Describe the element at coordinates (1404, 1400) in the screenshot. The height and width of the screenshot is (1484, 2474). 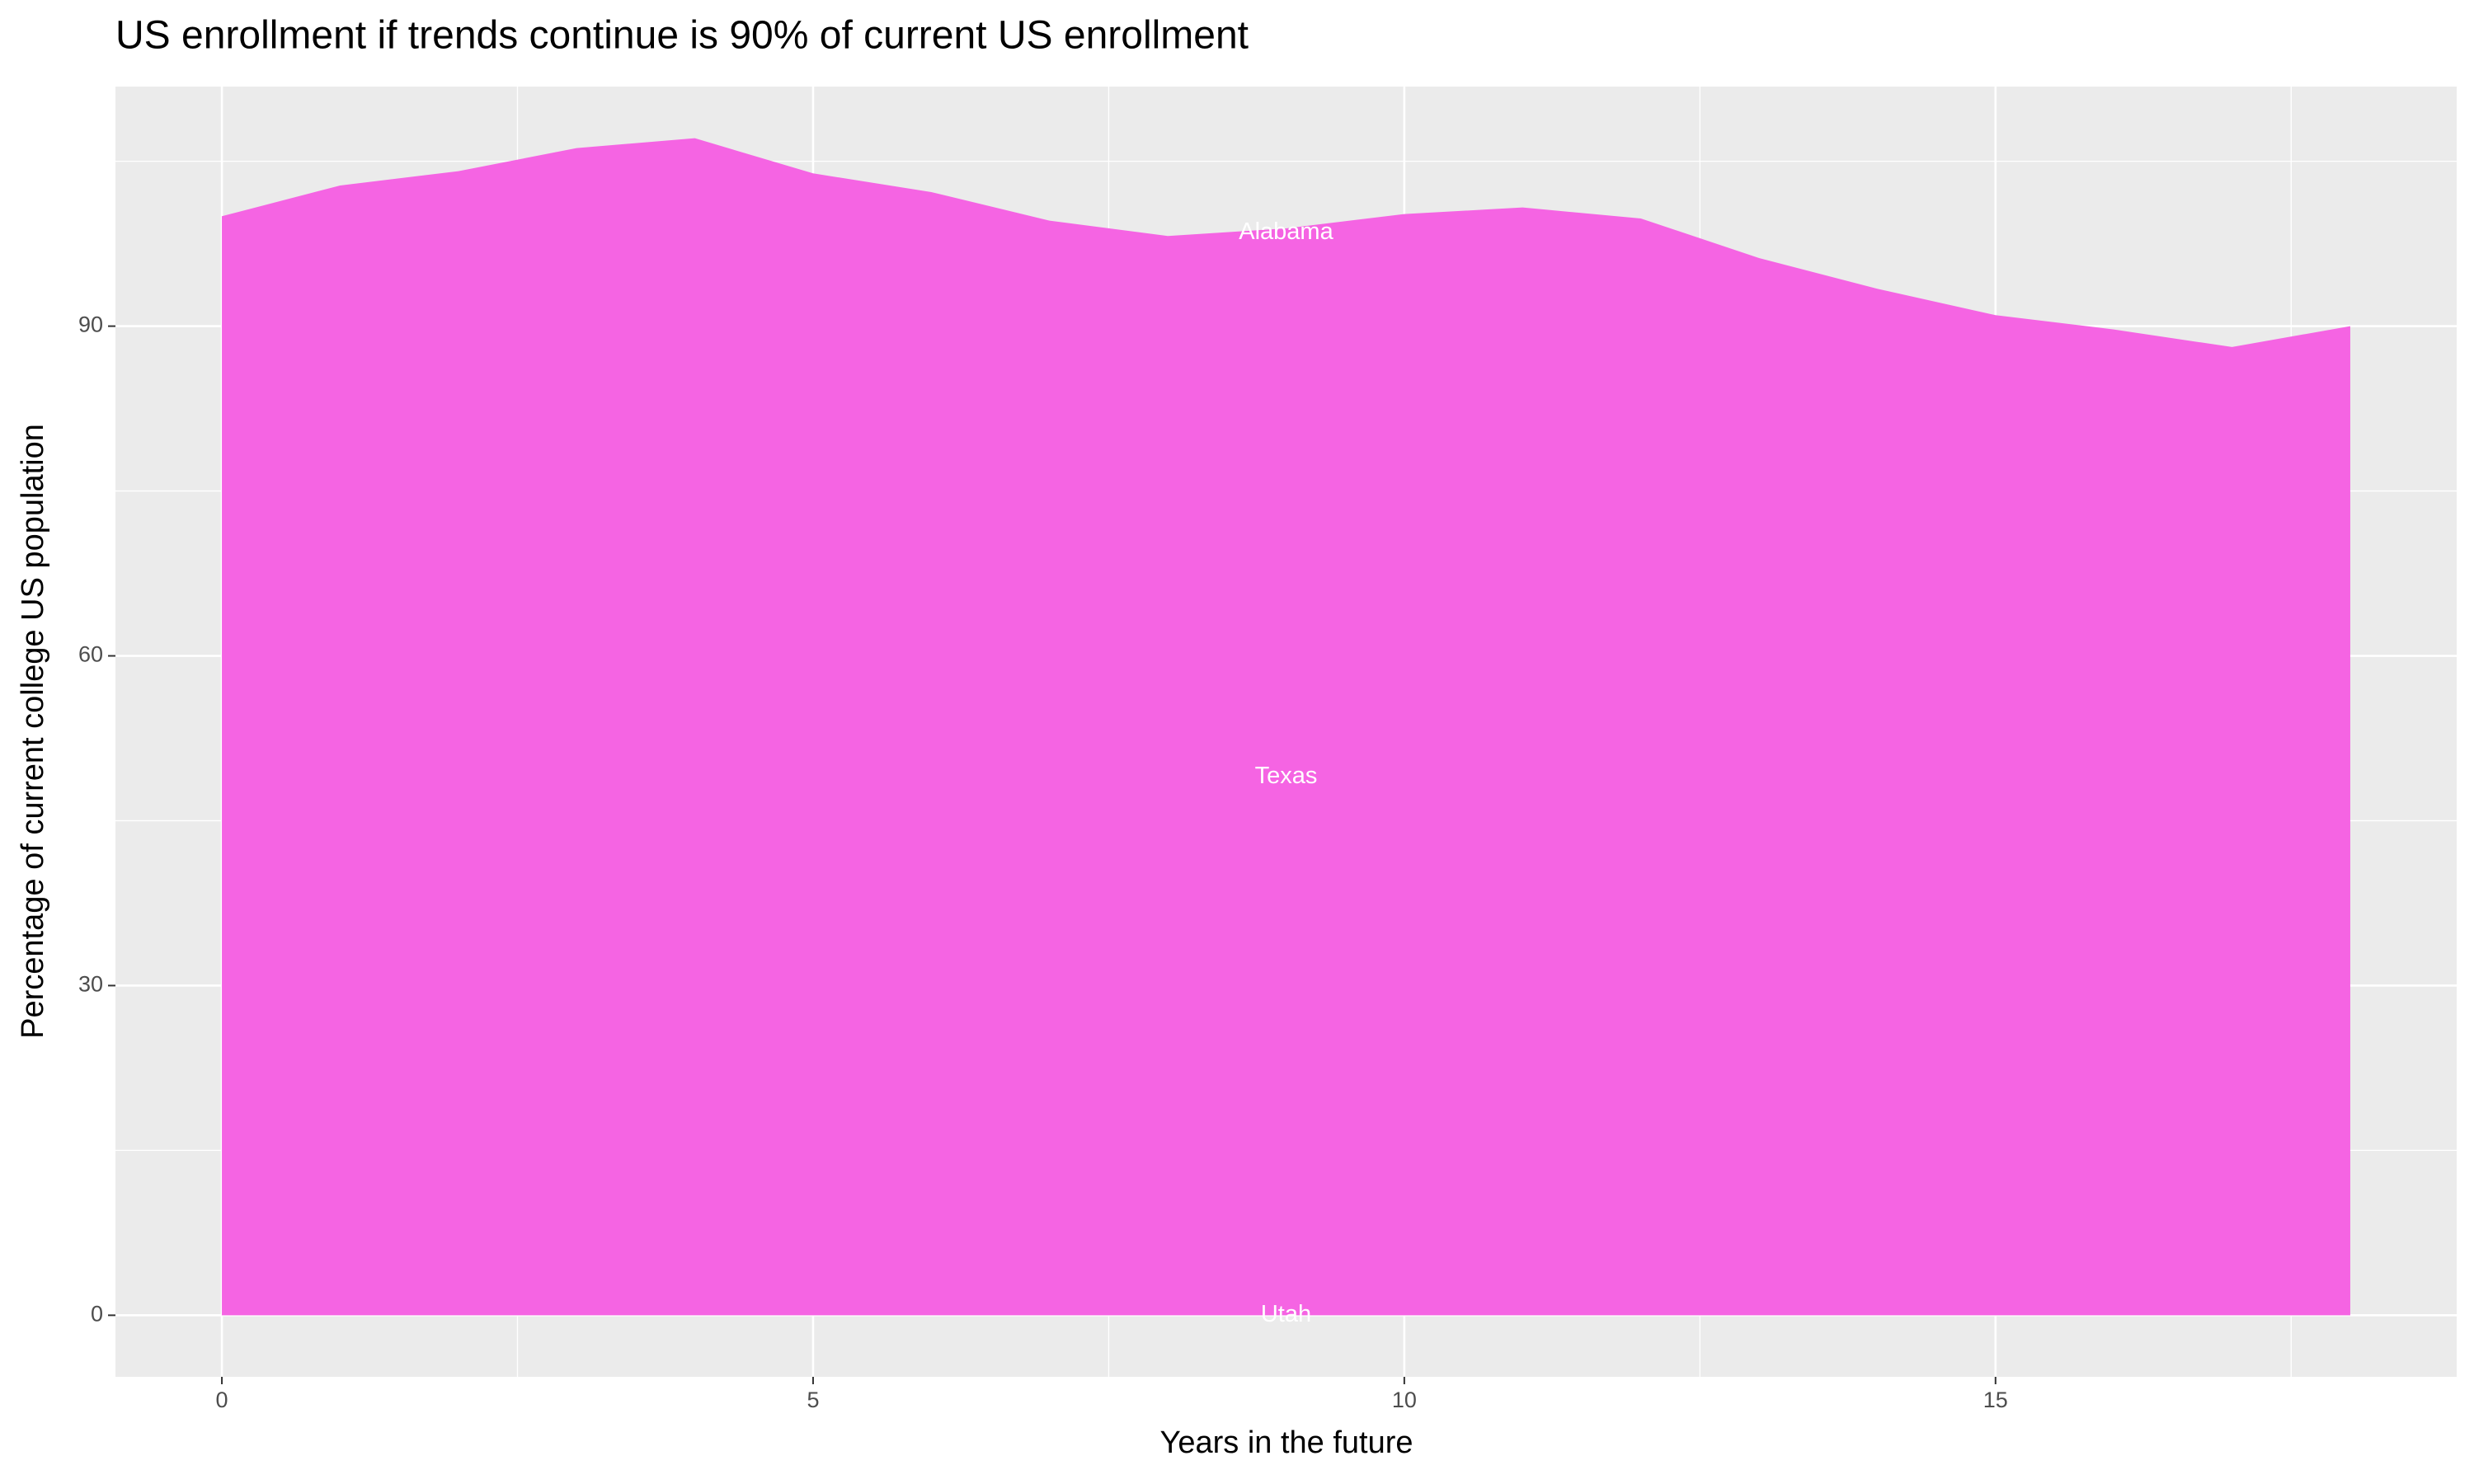
I see `x-tick-label: 10` at that location.